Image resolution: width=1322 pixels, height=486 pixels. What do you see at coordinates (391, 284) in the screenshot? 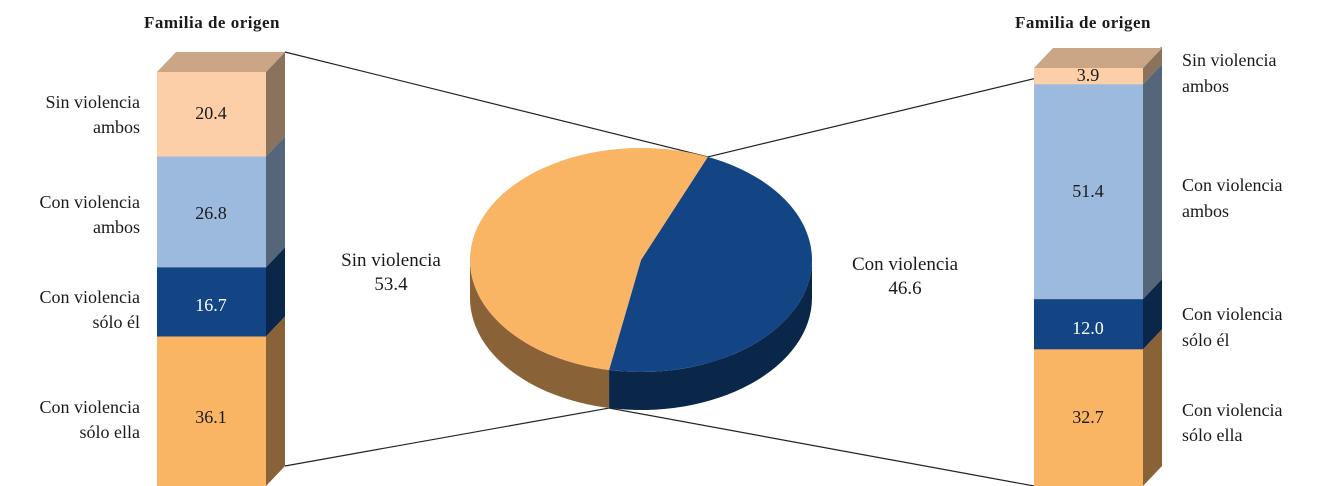
I see `pie-value-sin-violencia: 53.4` at bounding box center [391, 284].